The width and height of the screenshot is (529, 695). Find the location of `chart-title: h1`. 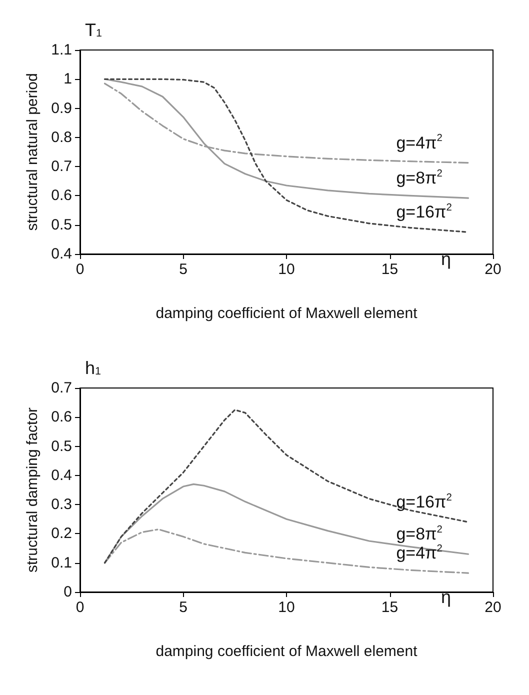

chart-title: h1 is located at coordinates (93, 368).